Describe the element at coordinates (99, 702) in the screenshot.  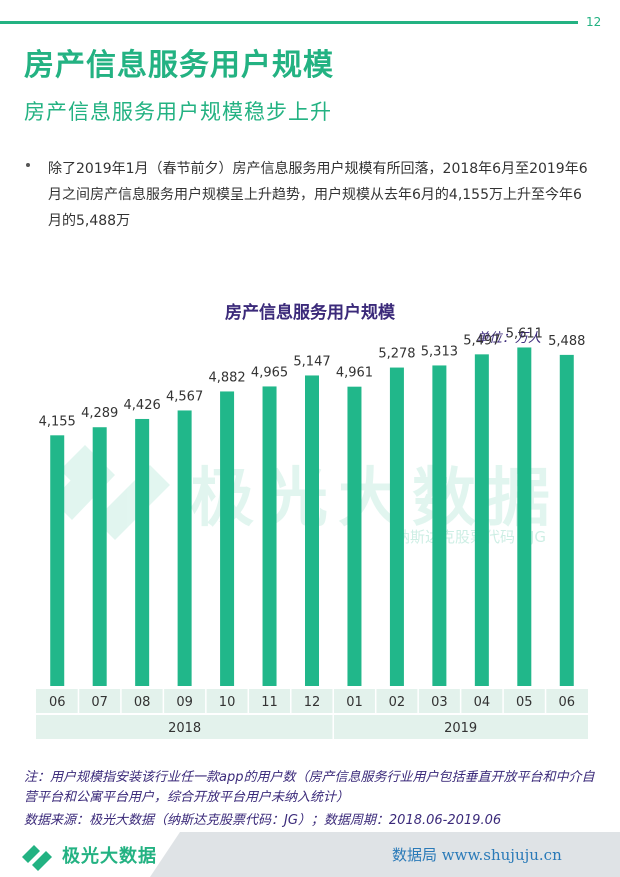
I see `month-tick-label: 07` at that location.